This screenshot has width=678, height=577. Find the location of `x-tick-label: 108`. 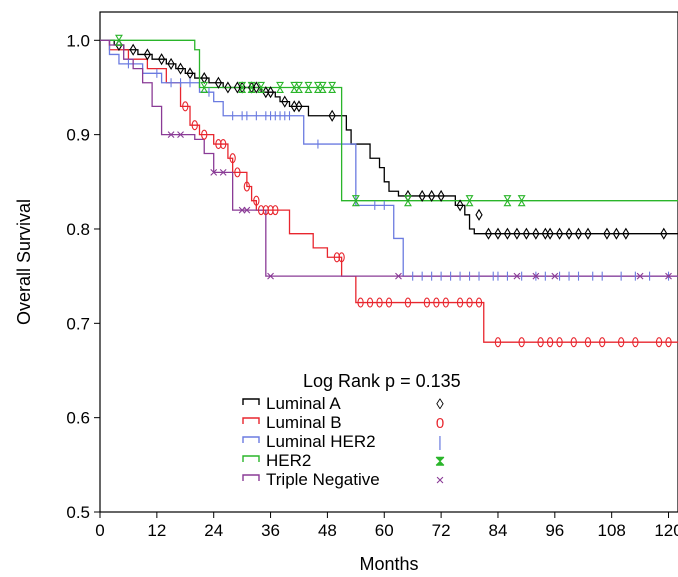

x-tick-label: 108 is located at coordinates (611, 530).